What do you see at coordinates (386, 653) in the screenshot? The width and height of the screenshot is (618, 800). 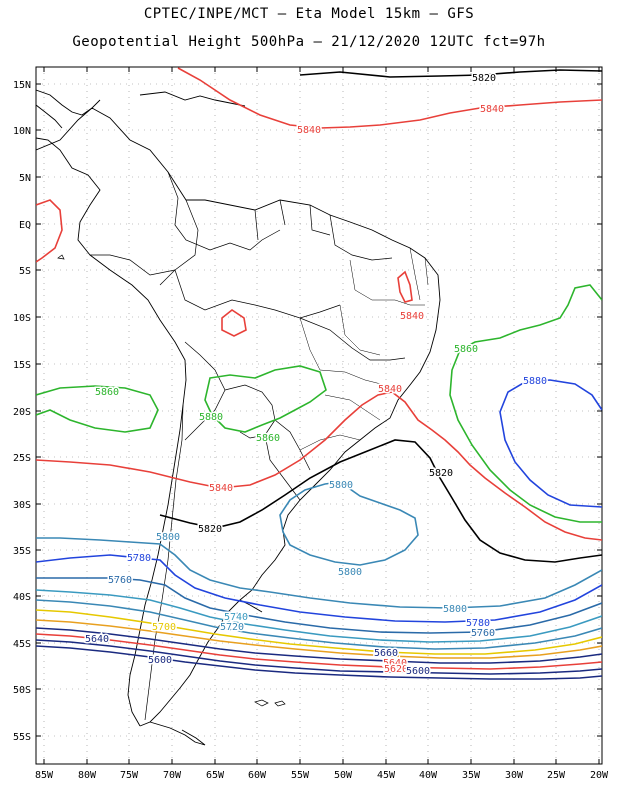 I see `contour-label: 5660` at bounding box center [386, 653].